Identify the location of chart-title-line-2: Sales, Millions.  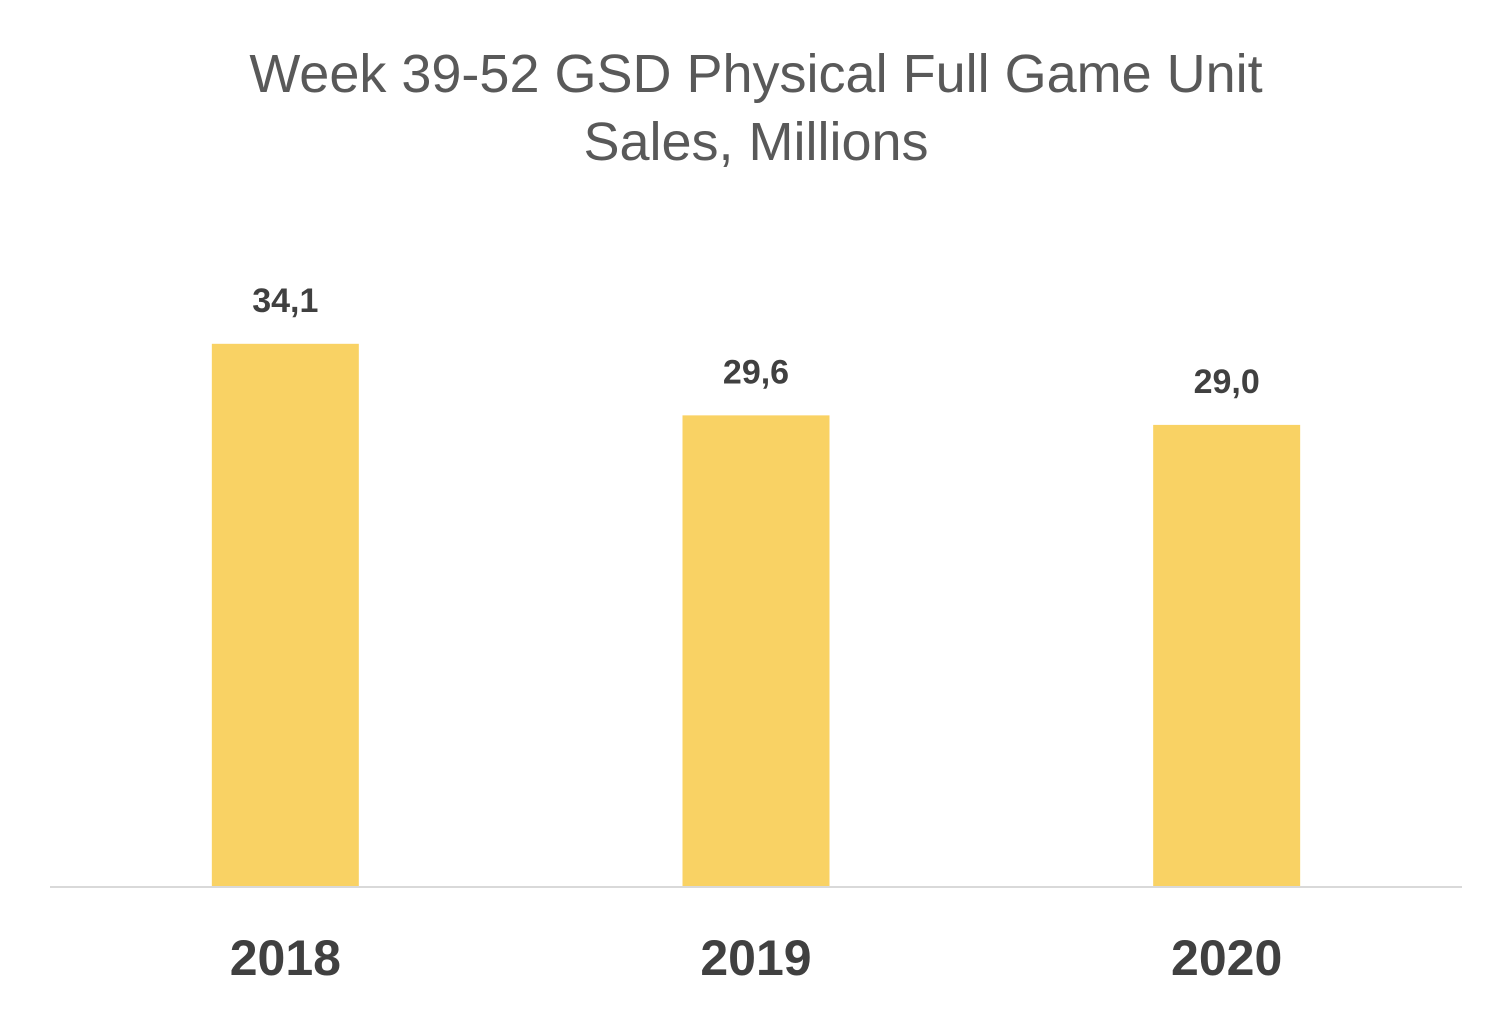
(756, 142).